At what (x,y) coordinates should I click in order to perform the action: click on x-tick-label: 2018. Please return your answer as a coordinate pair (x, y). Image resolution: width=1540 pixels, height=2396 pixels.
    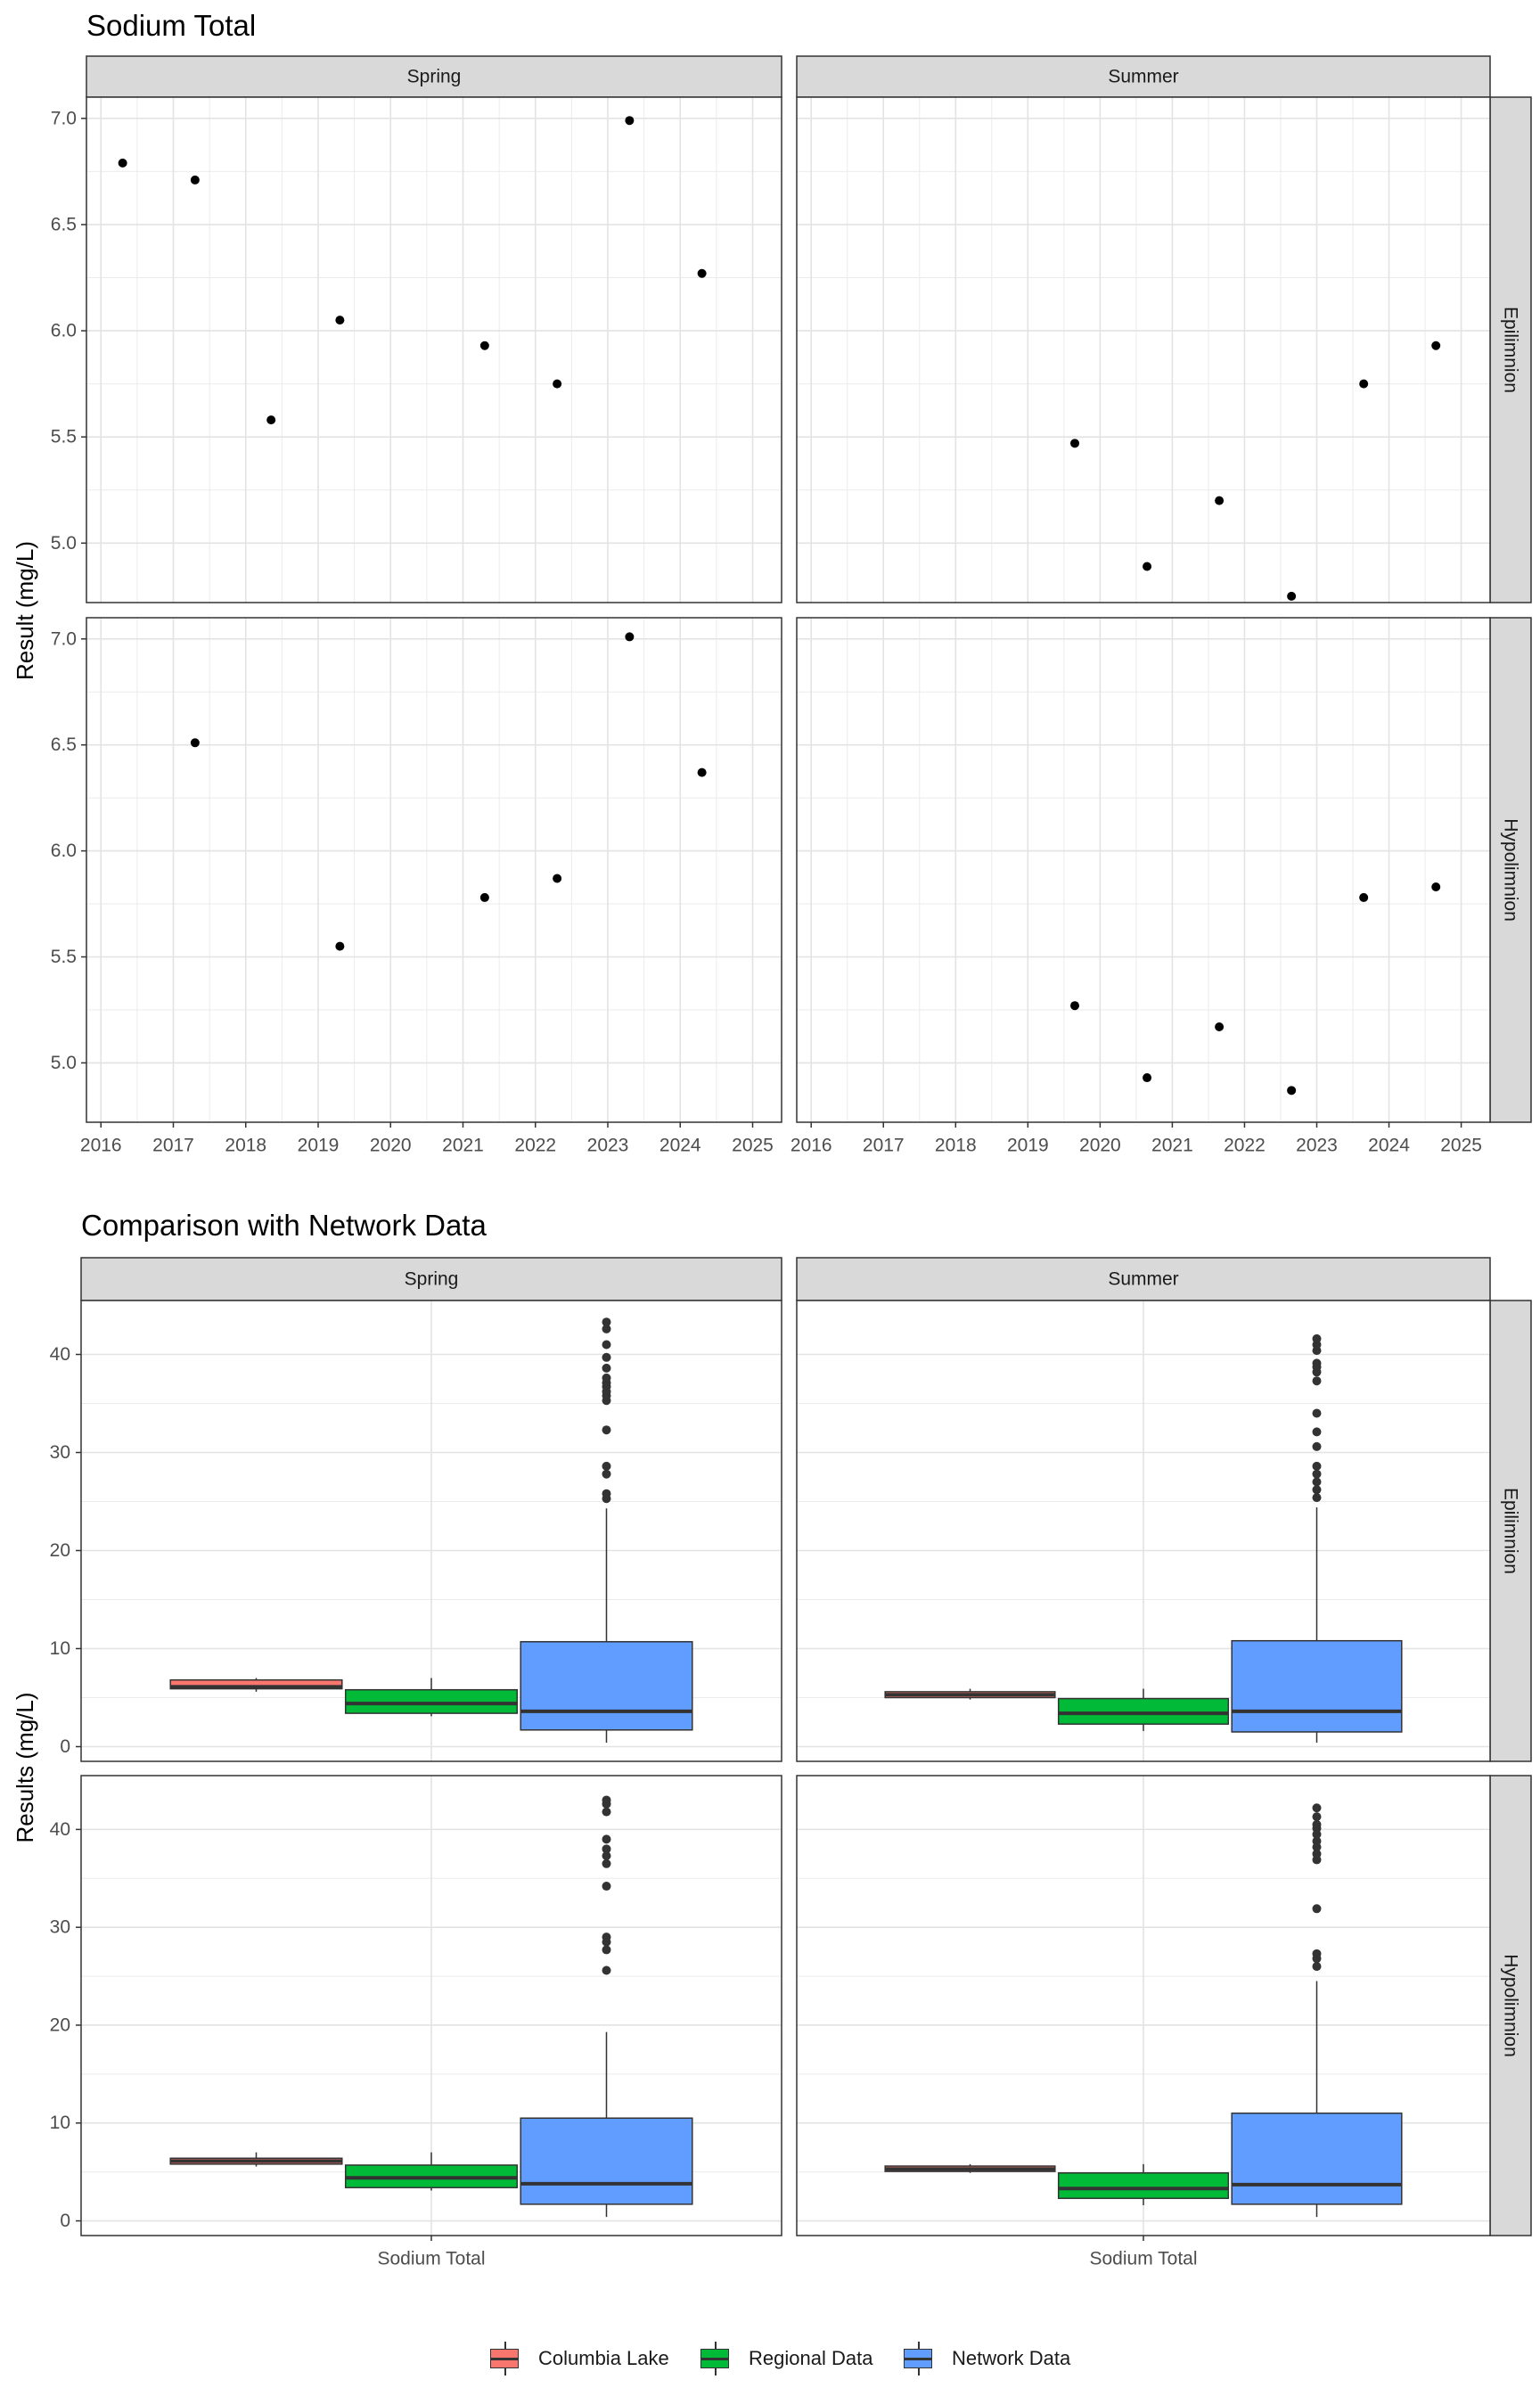
    Looking at the image, I should click on (956, 1146).